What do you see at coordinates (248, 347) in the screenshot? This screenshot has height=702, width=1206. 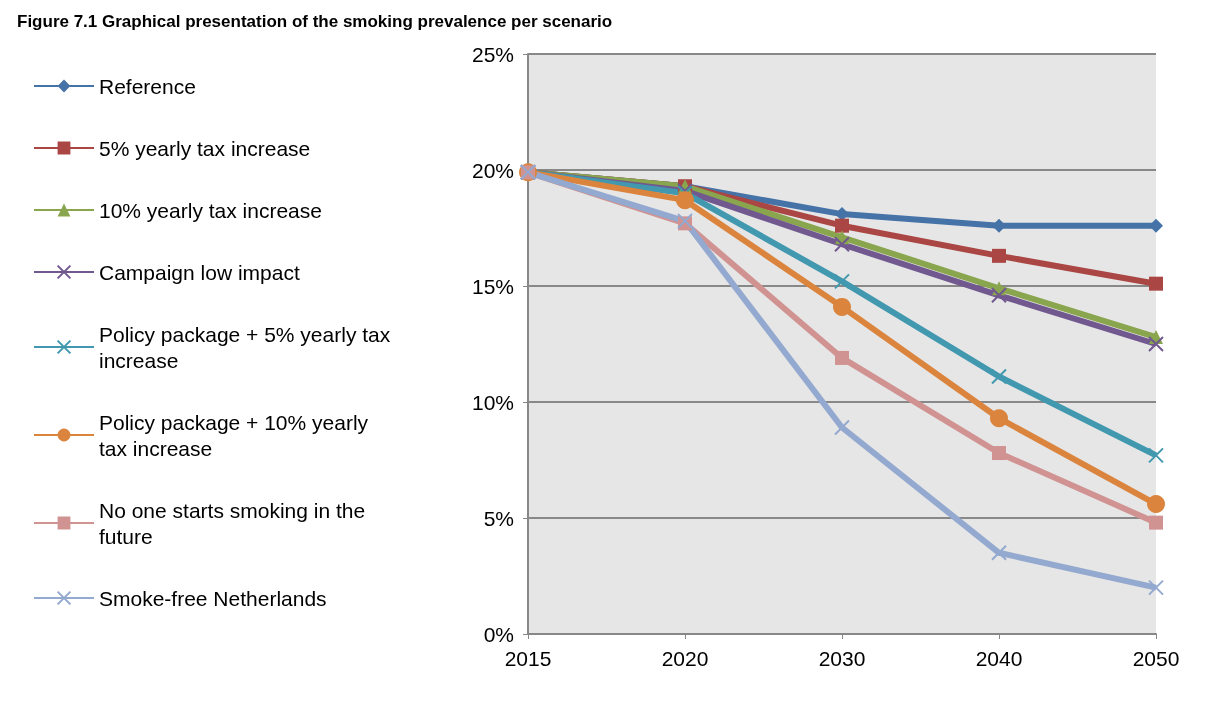 I see `legend-label: Policy package + 5% yearly tax increase` at bounding box center [248, 347].